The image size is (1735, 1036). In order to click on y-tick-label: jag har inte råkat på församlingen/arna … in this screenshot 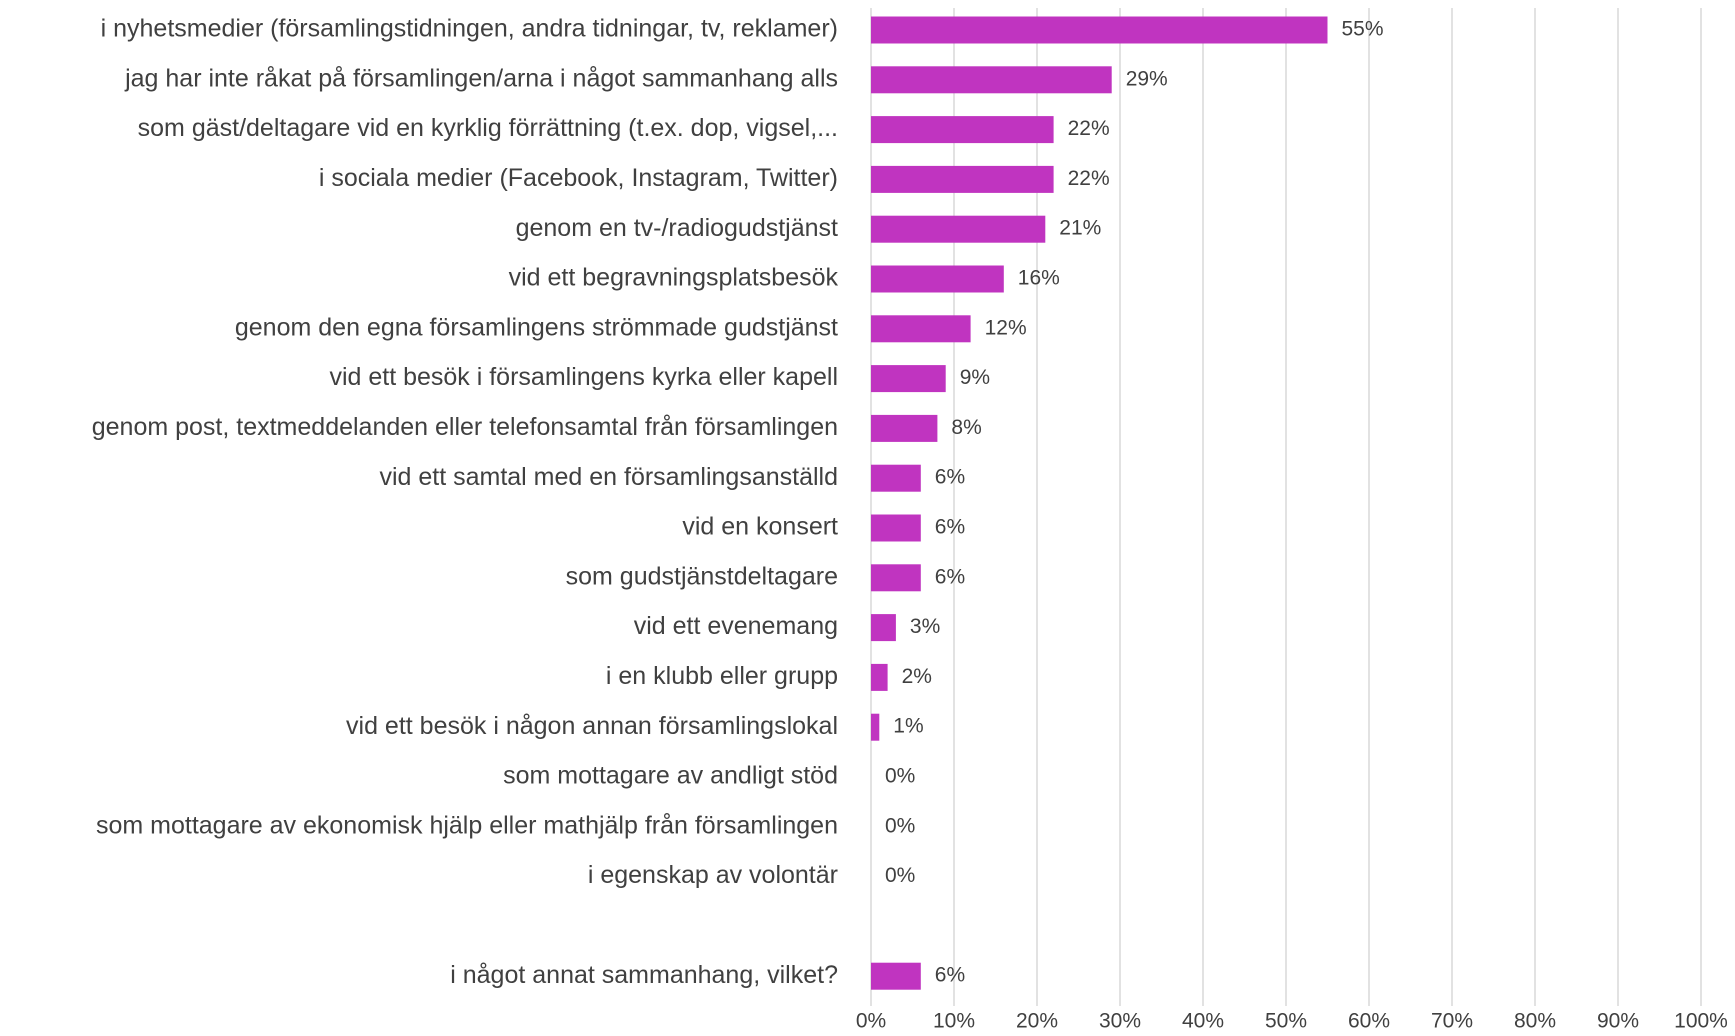, I will do `click(481, 78)`.